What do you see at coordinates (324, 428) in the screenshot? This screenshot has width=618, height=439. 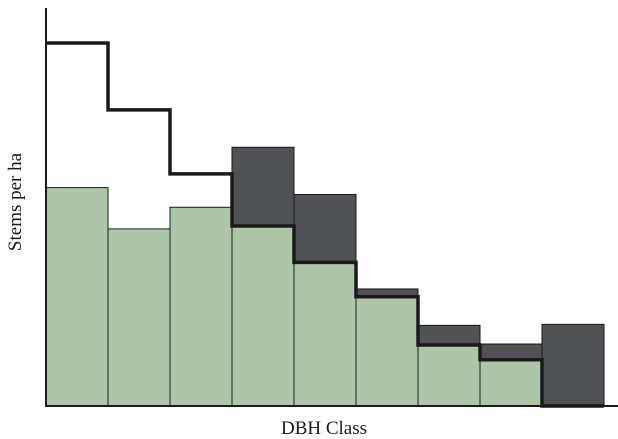 I see `x-axis-title: DBH Class` at bounding box center [324, 428].